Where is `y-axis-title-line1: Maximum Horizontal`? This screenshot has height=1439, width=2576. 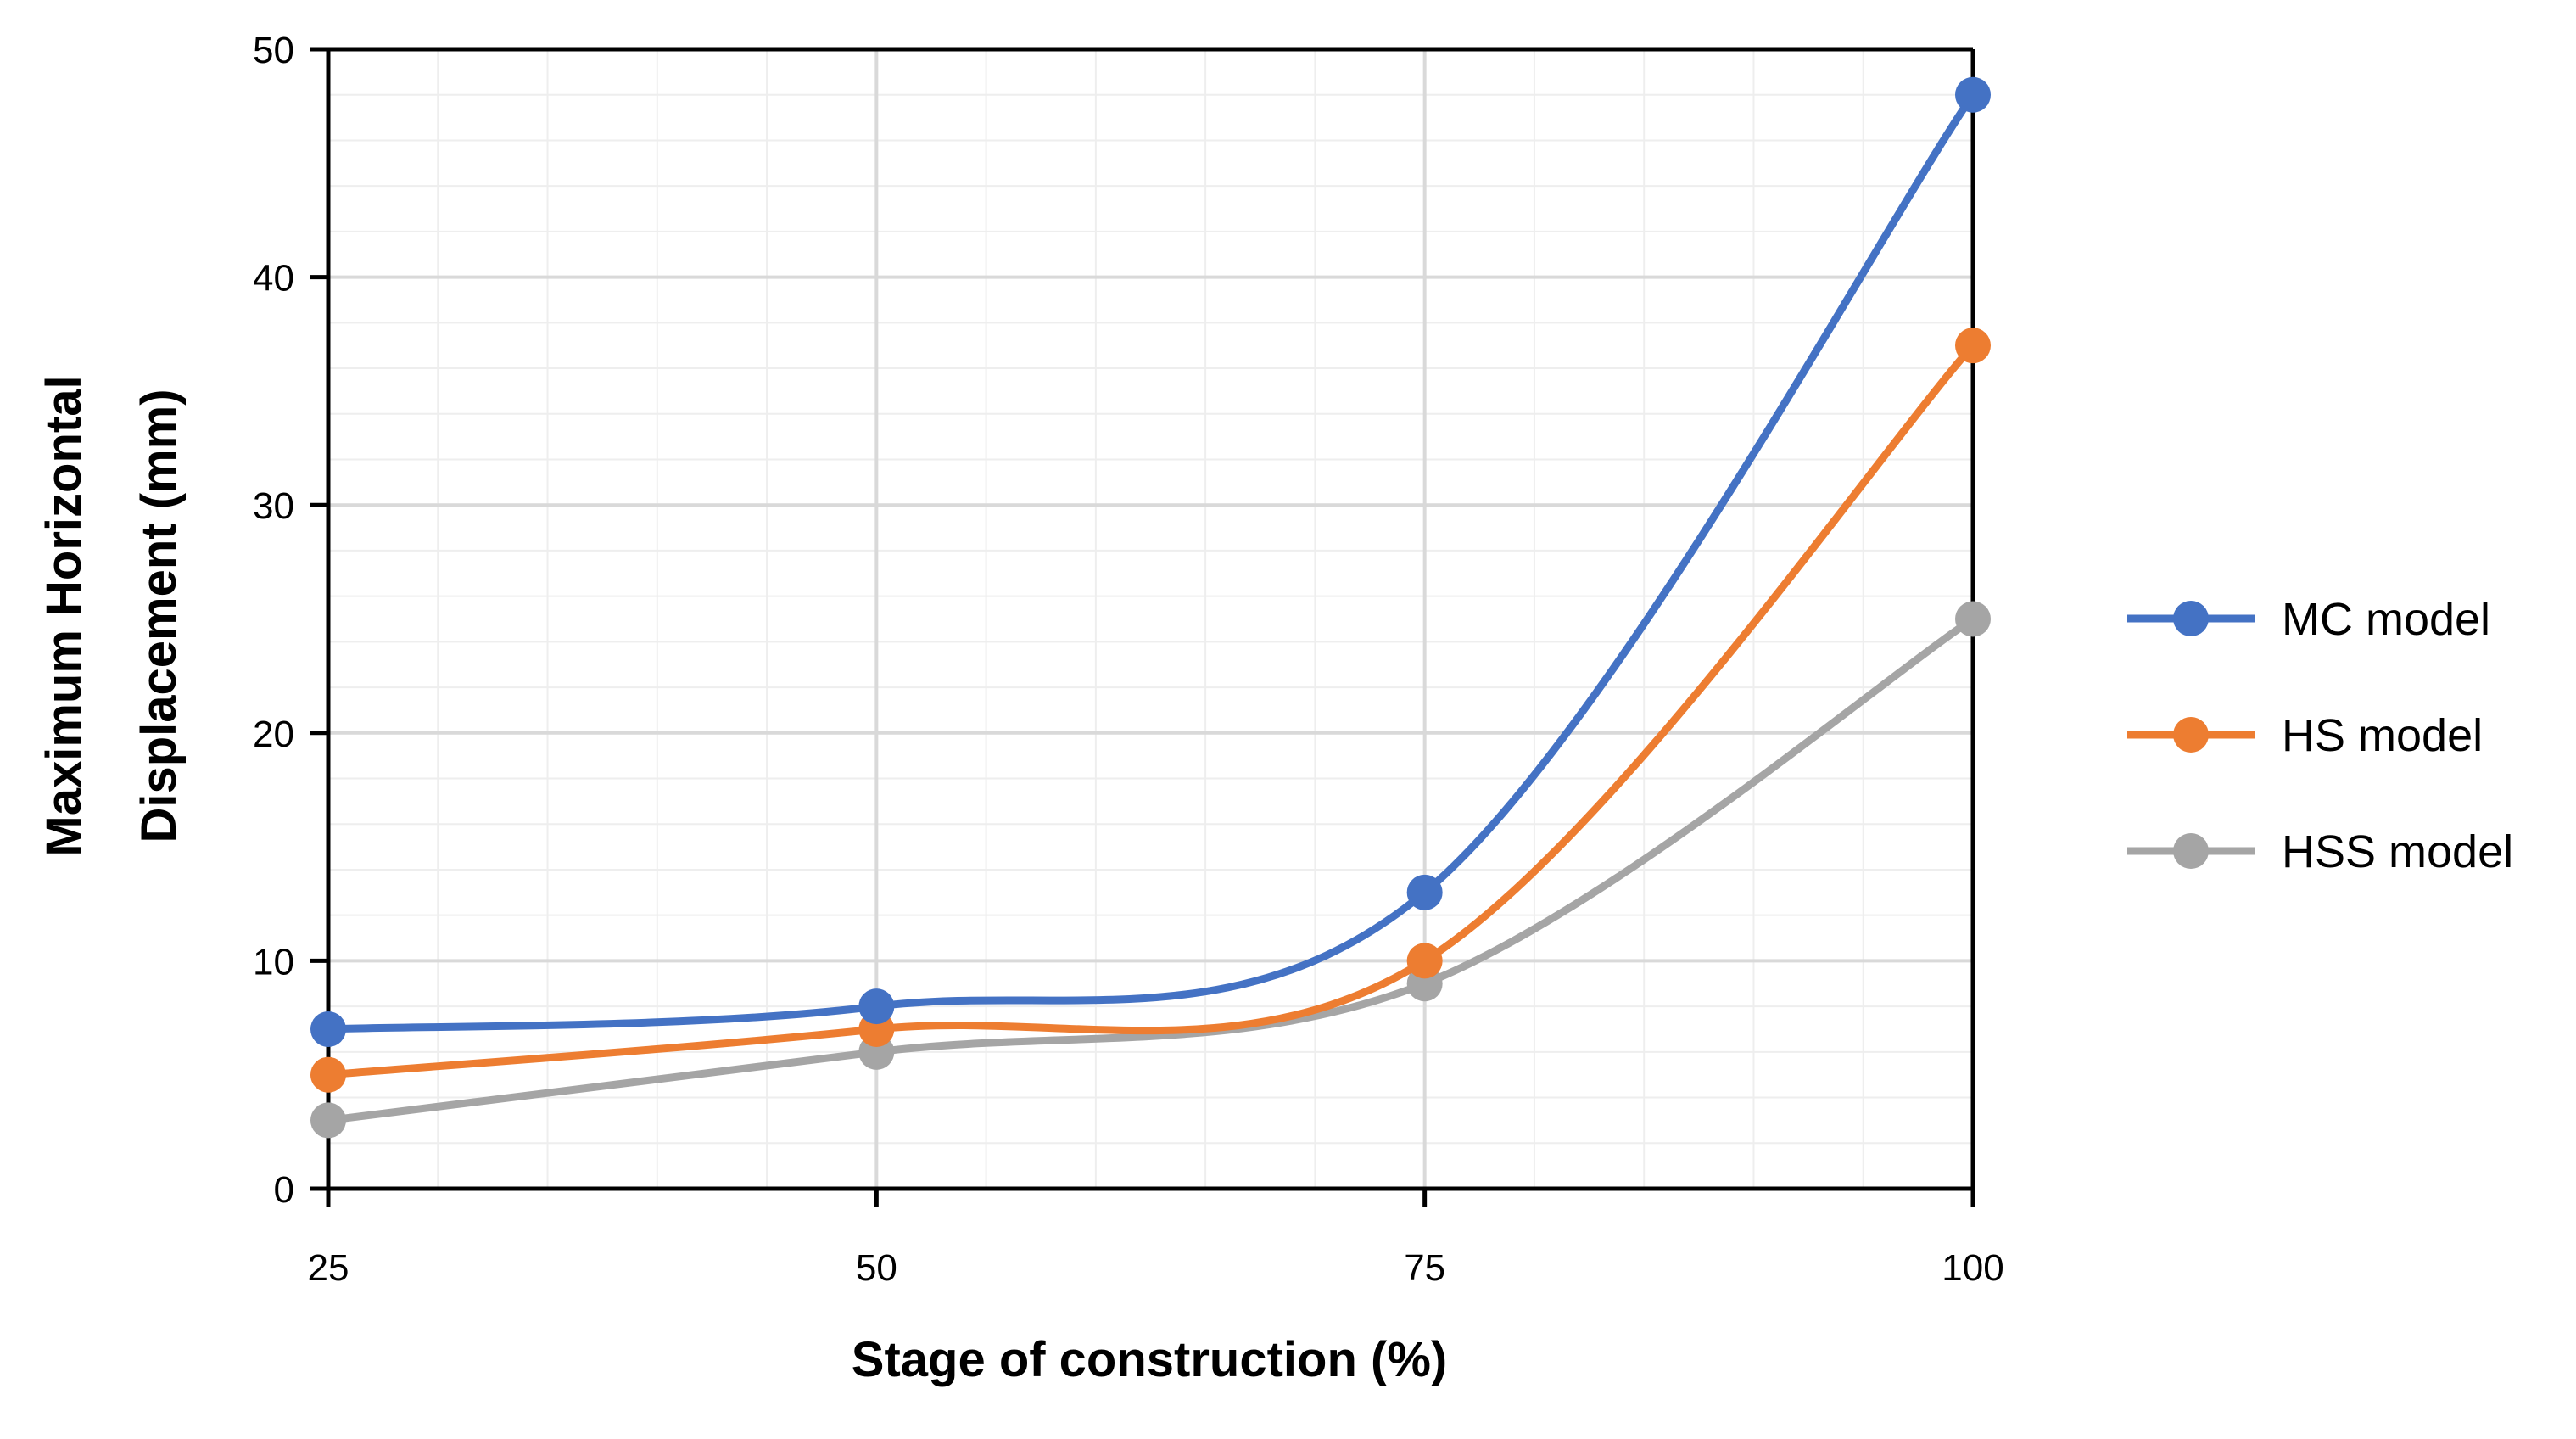
y-axis-title-line1: Maximum Horizontal is located at coordinates (64, 615).